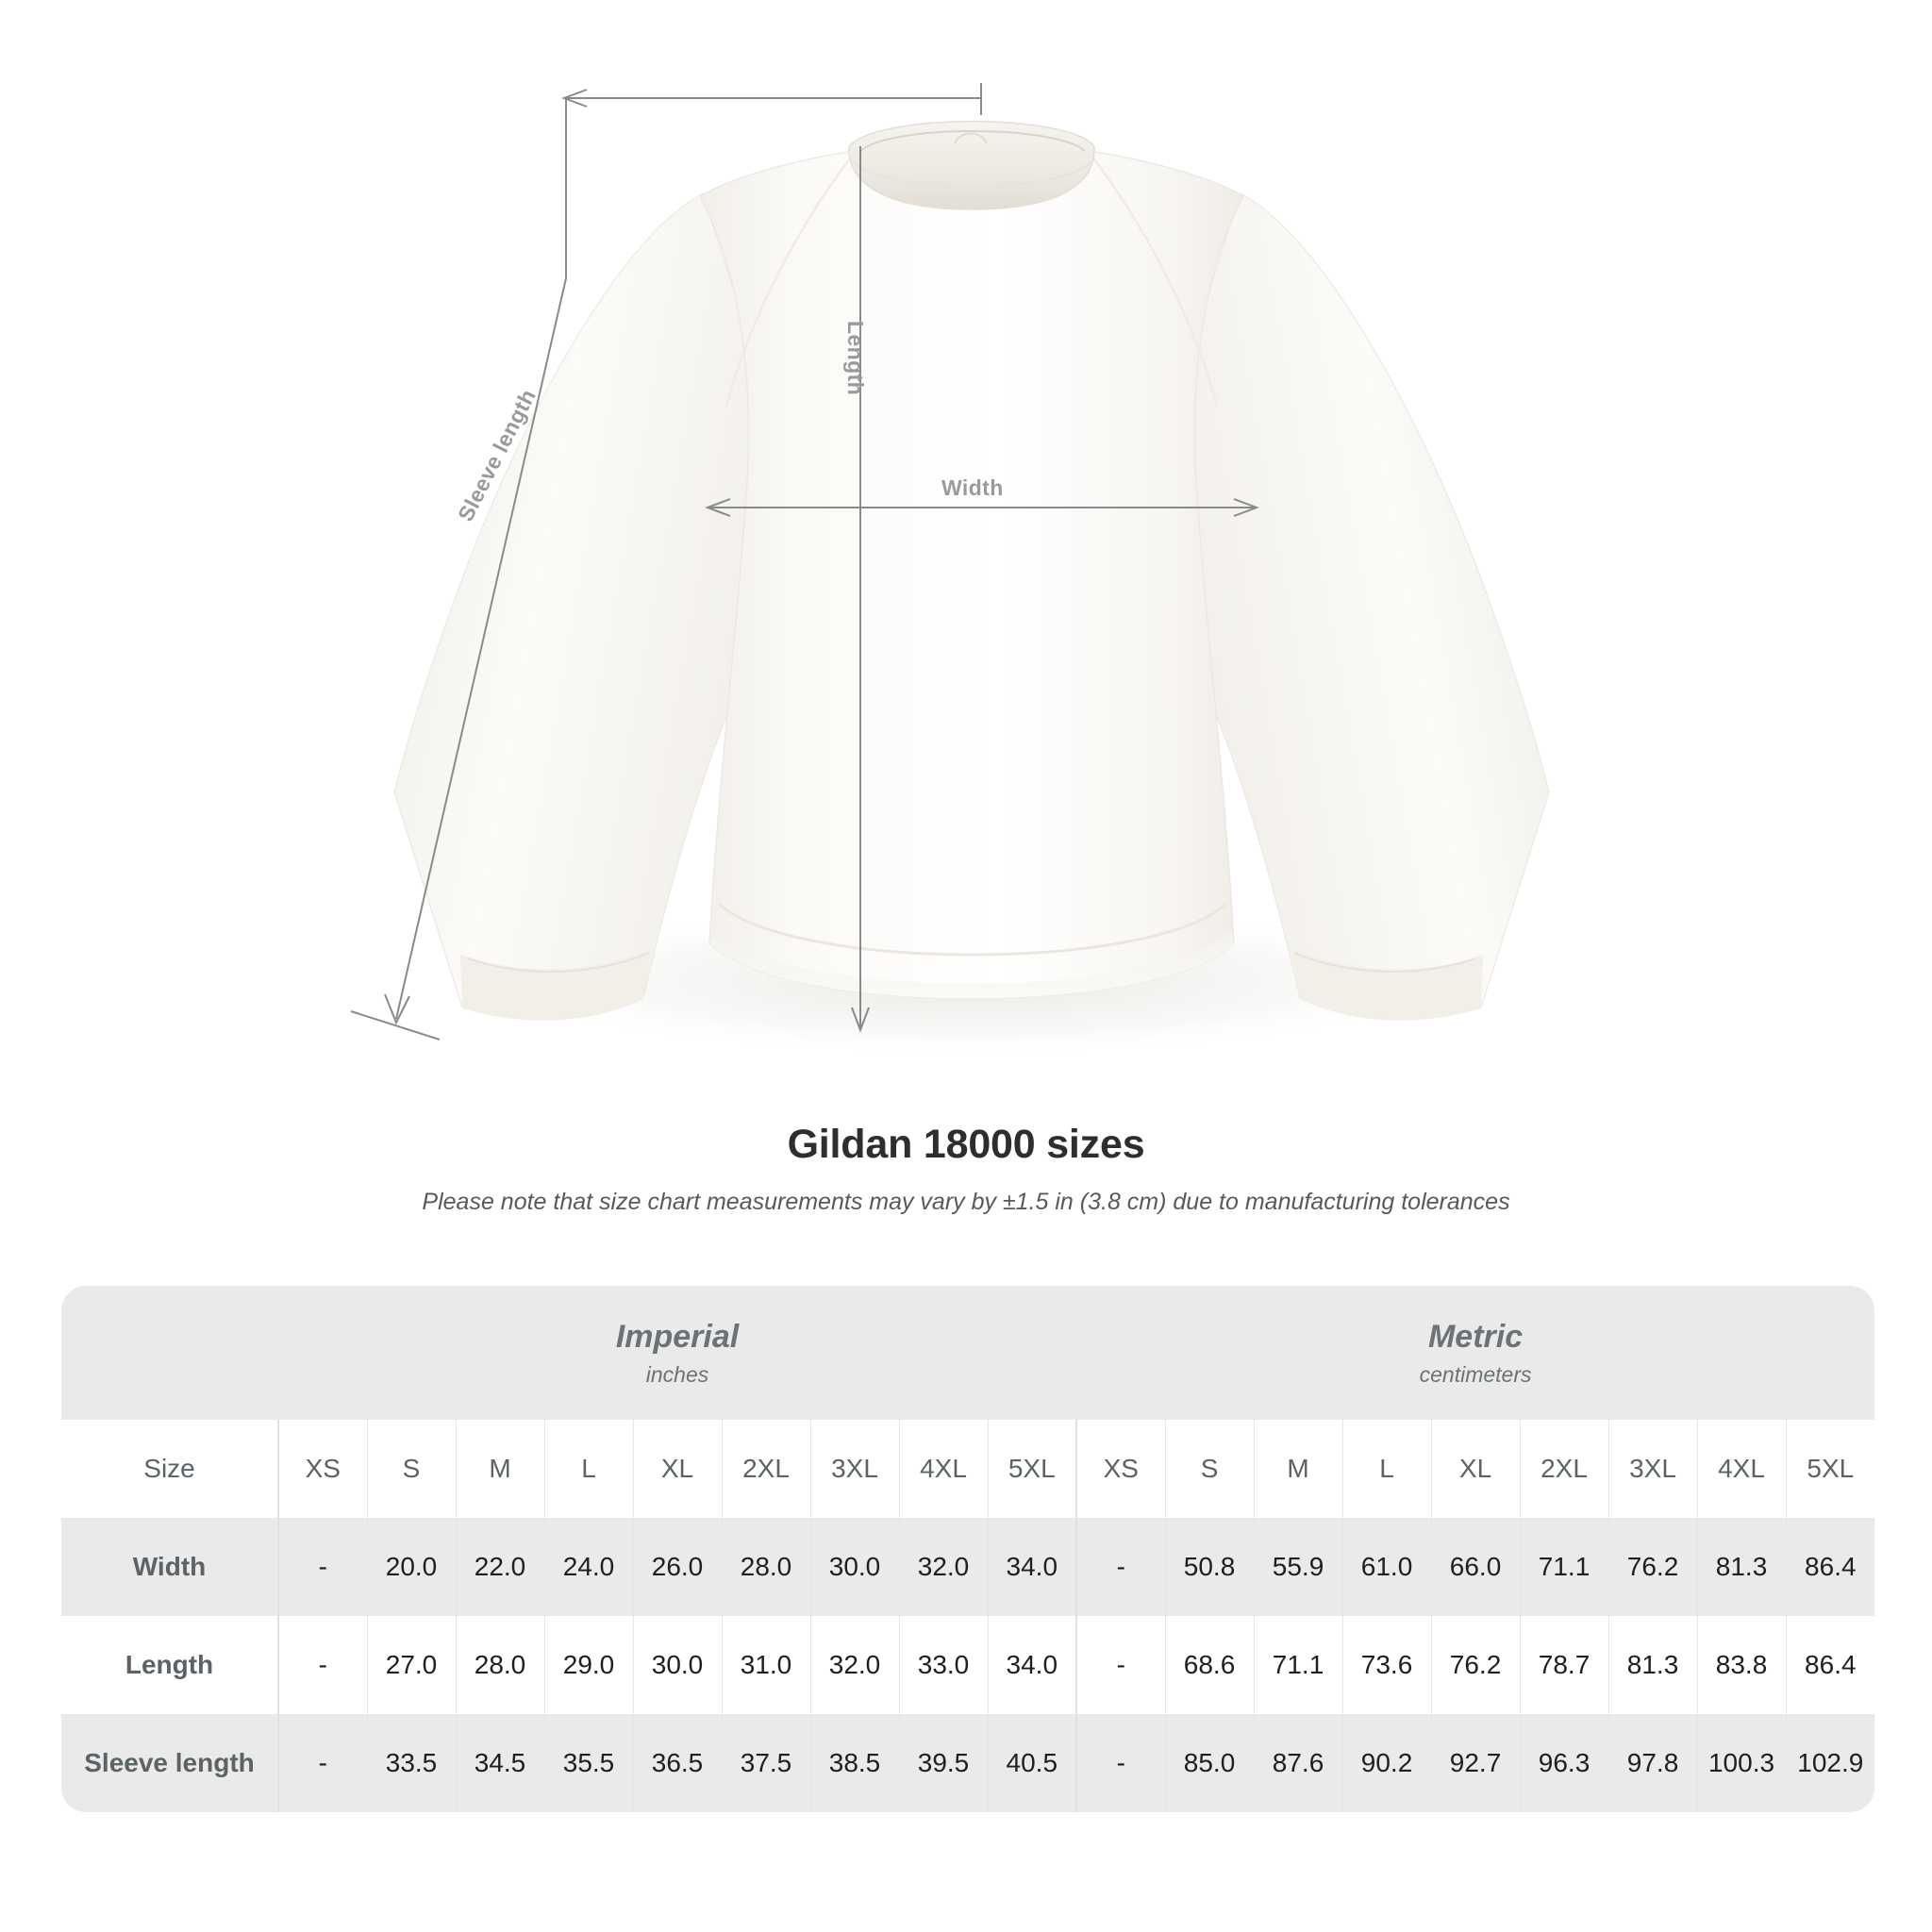  I want to click on cell-length-imperial-2xl: 31.0, so click(766, 1665).